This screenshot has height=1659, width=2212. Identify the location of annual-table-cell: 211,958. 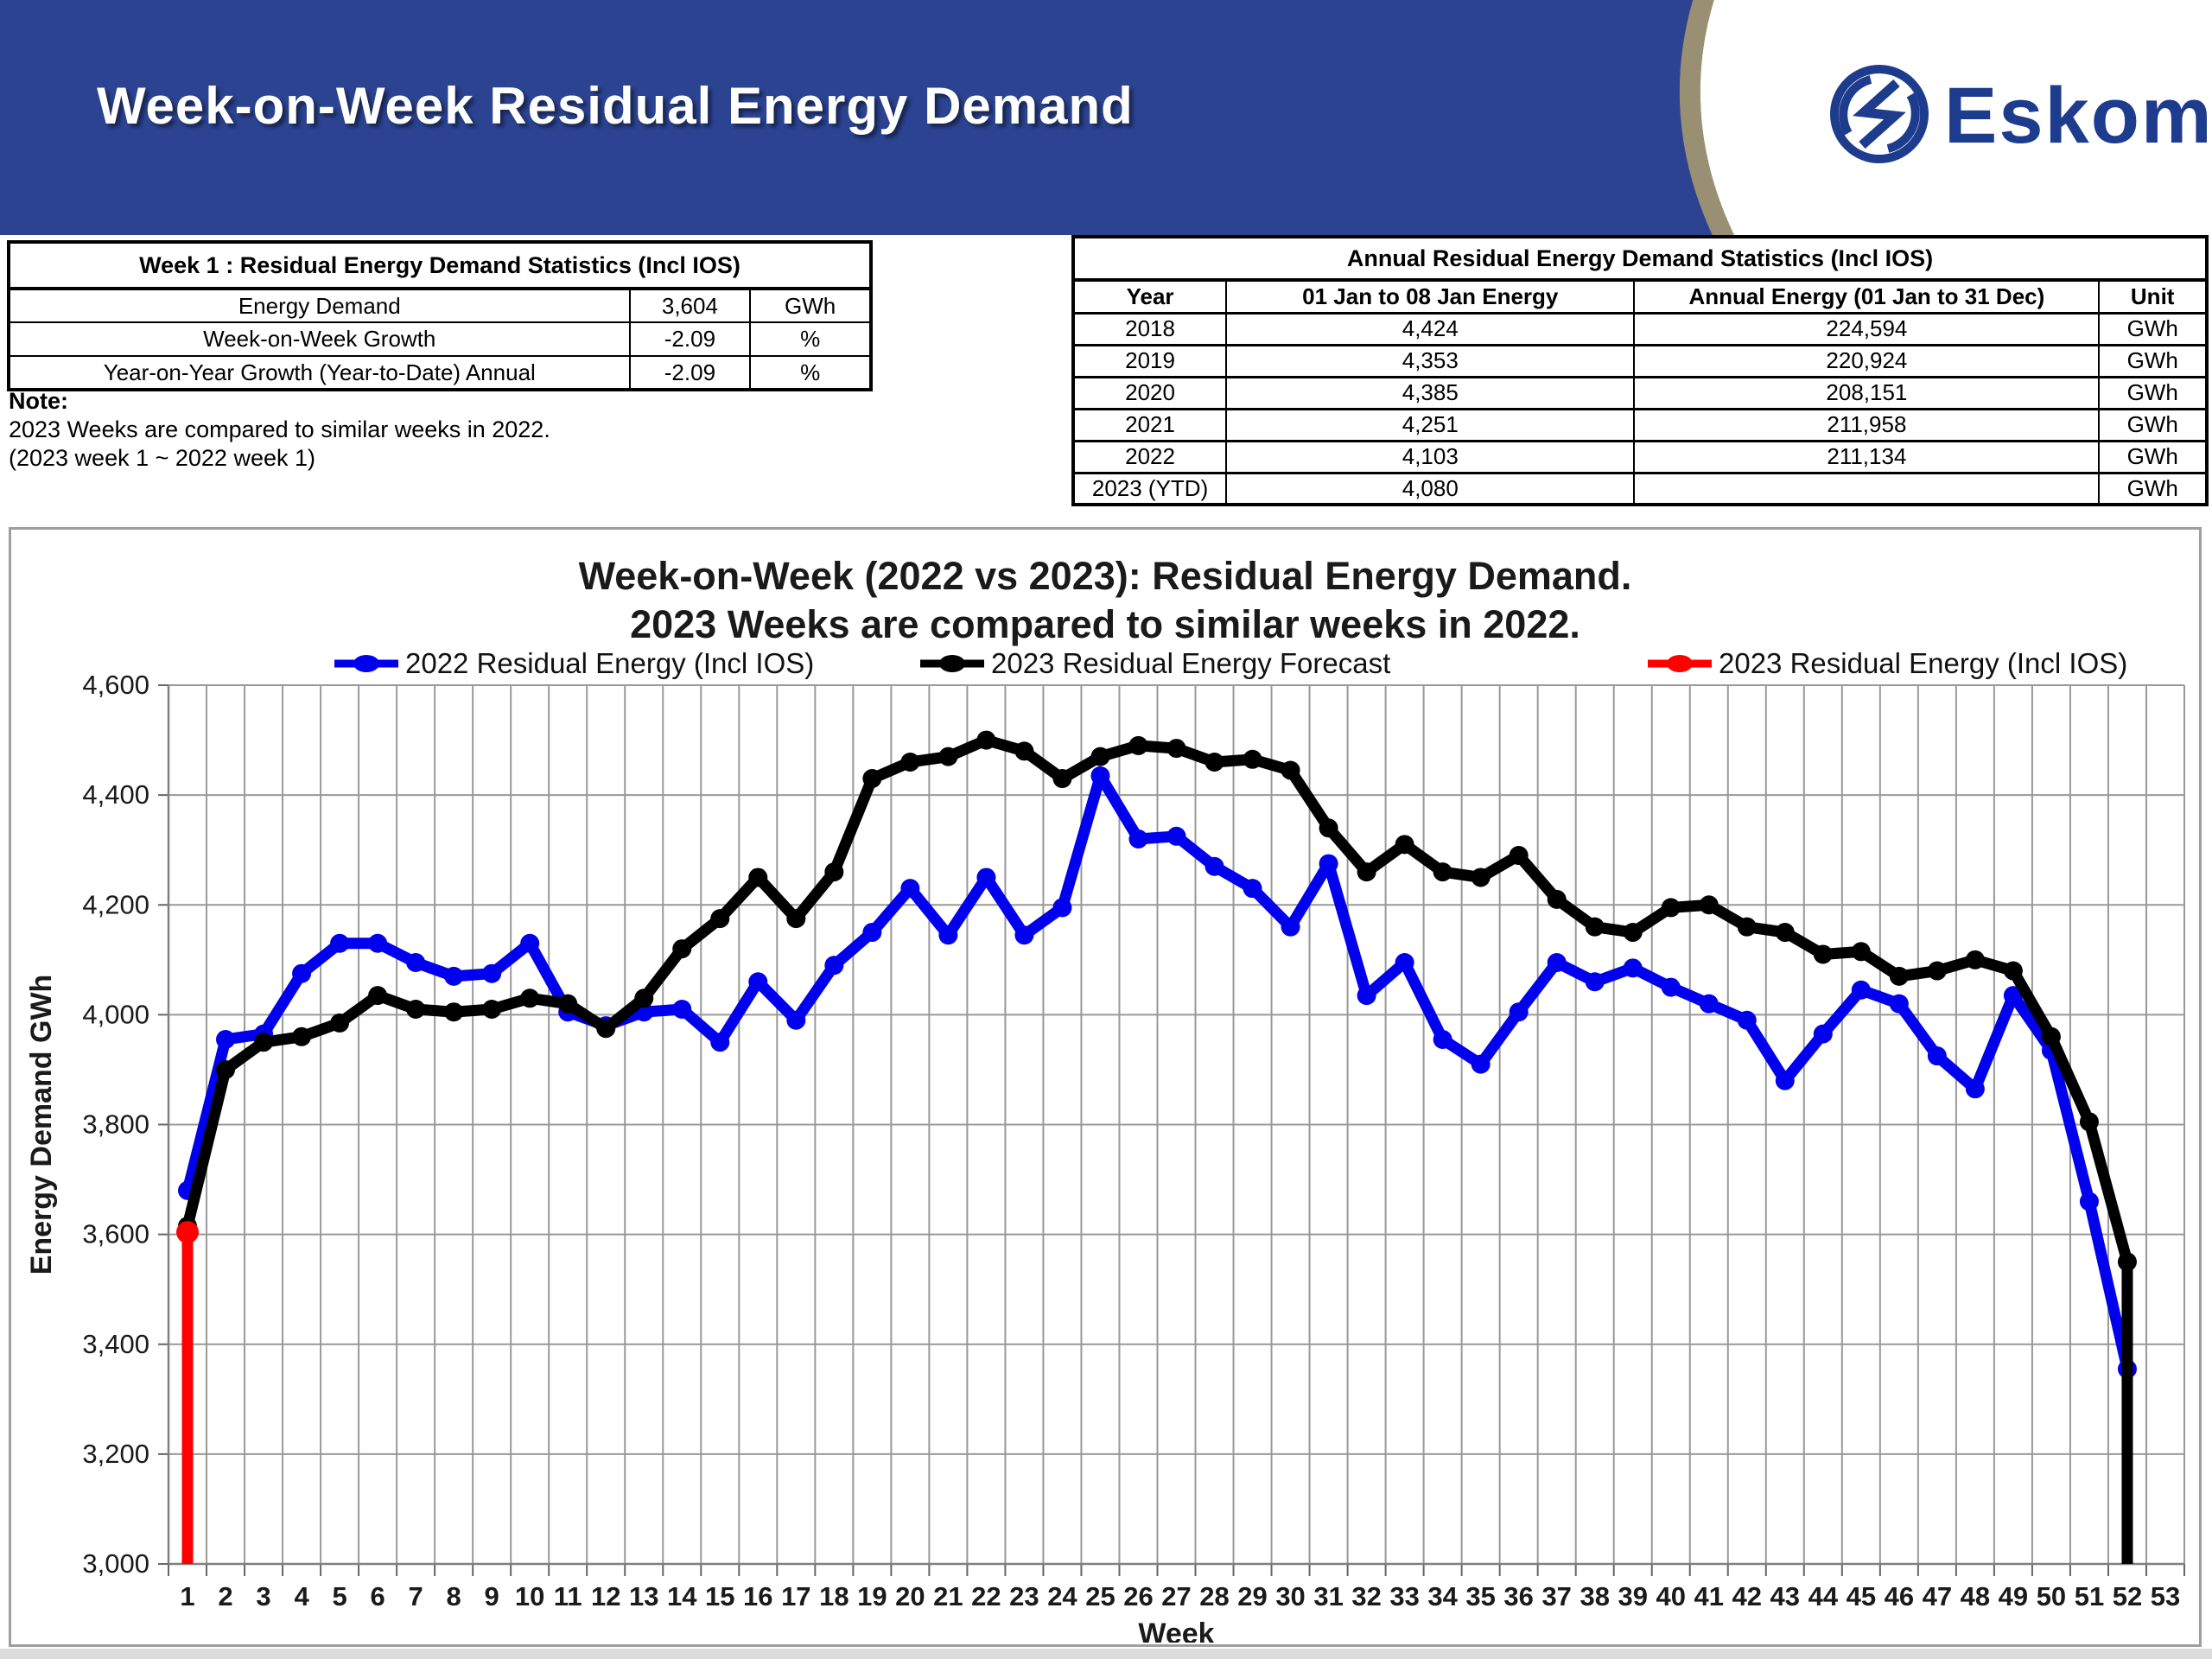
(1867, 424).